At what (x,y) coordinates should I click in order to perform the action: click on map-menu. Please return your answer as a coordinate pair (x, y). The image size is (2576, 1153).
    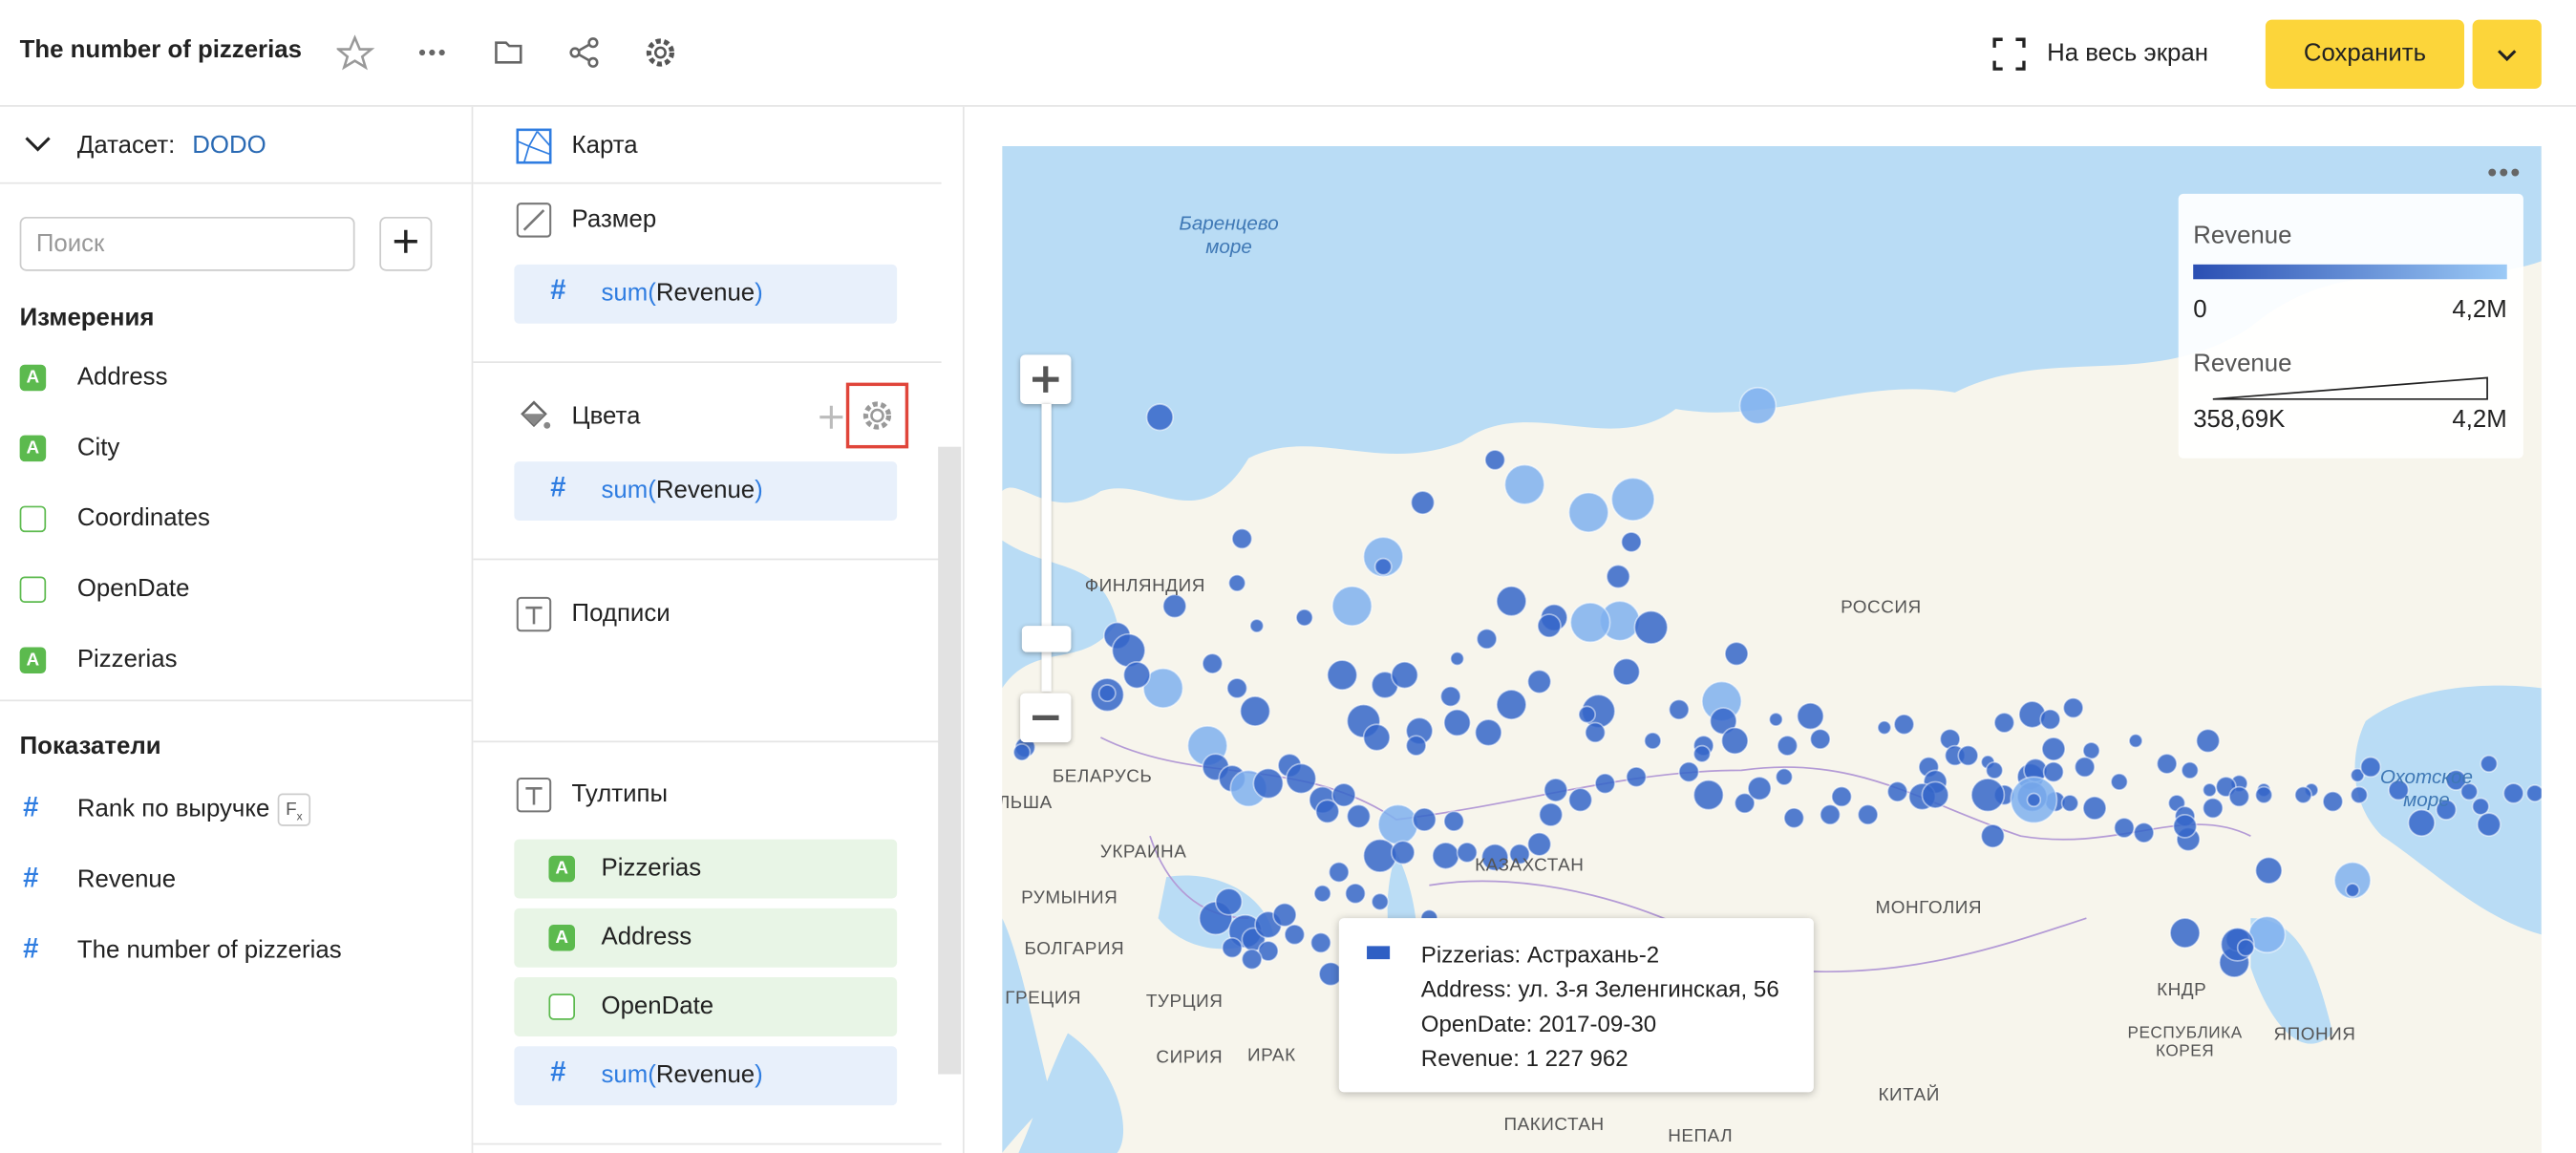
    Looking at the image, I should click on (2504, 173).